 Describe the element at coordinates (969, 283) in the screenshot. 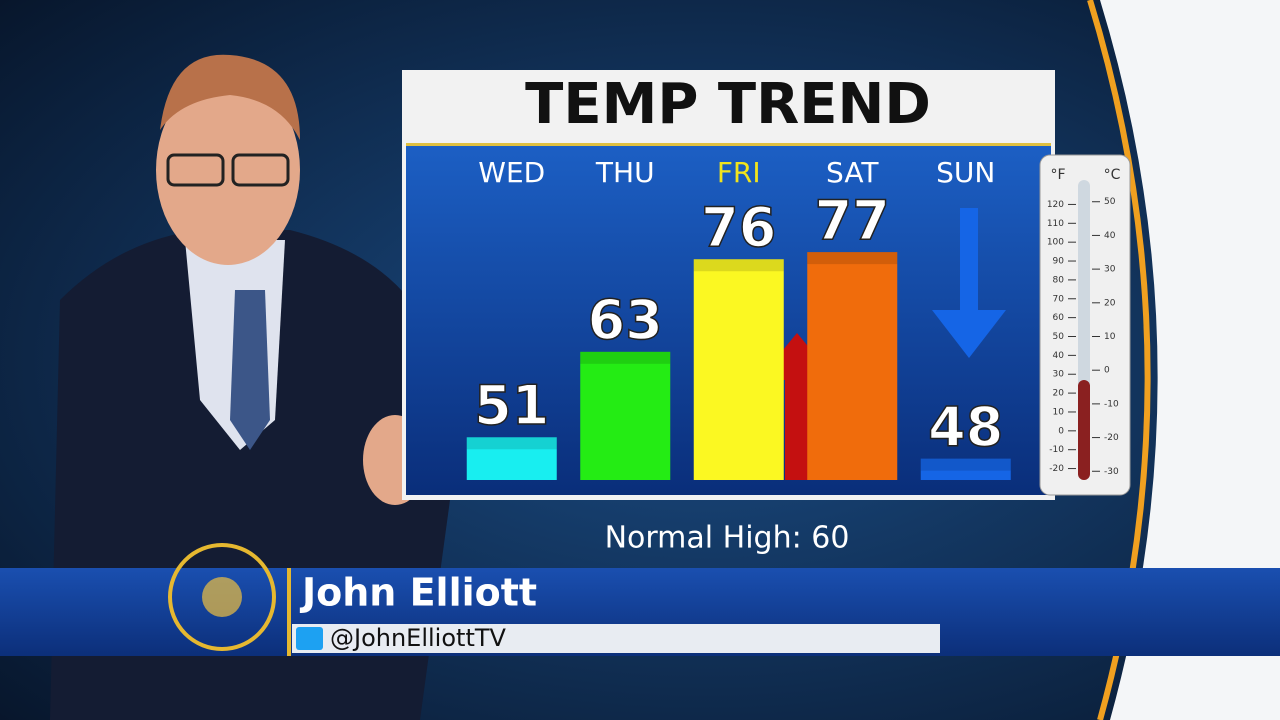

I see `down-arrow` at that location.